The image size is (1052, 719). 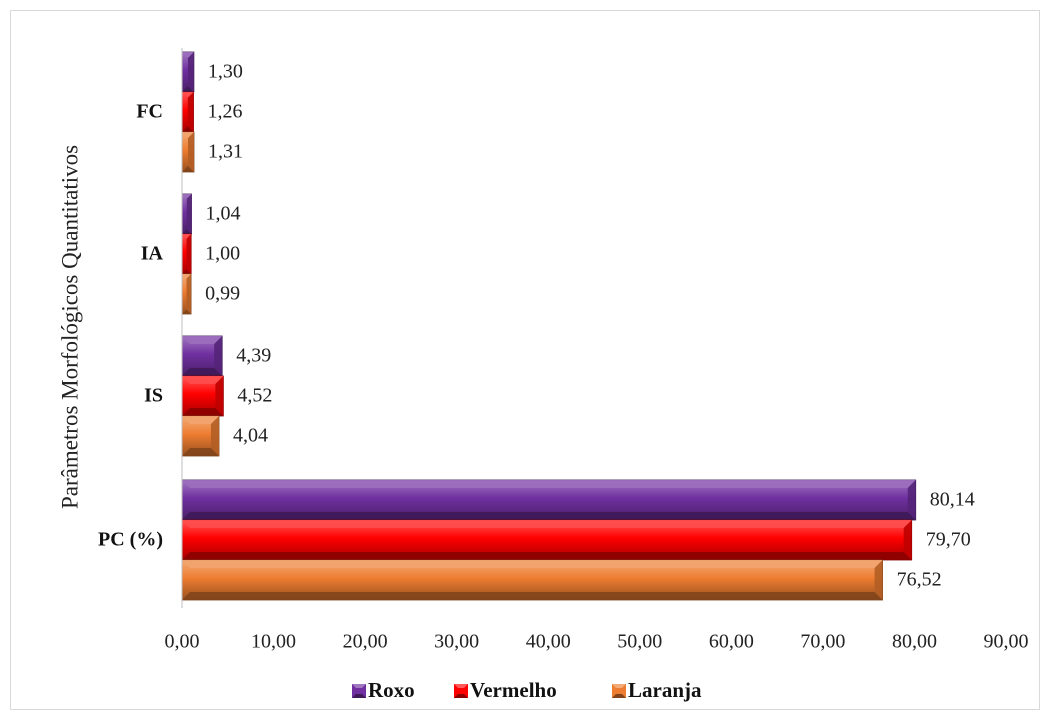 I want to click on legend-label: Laranja, so click(x=665, y=690).